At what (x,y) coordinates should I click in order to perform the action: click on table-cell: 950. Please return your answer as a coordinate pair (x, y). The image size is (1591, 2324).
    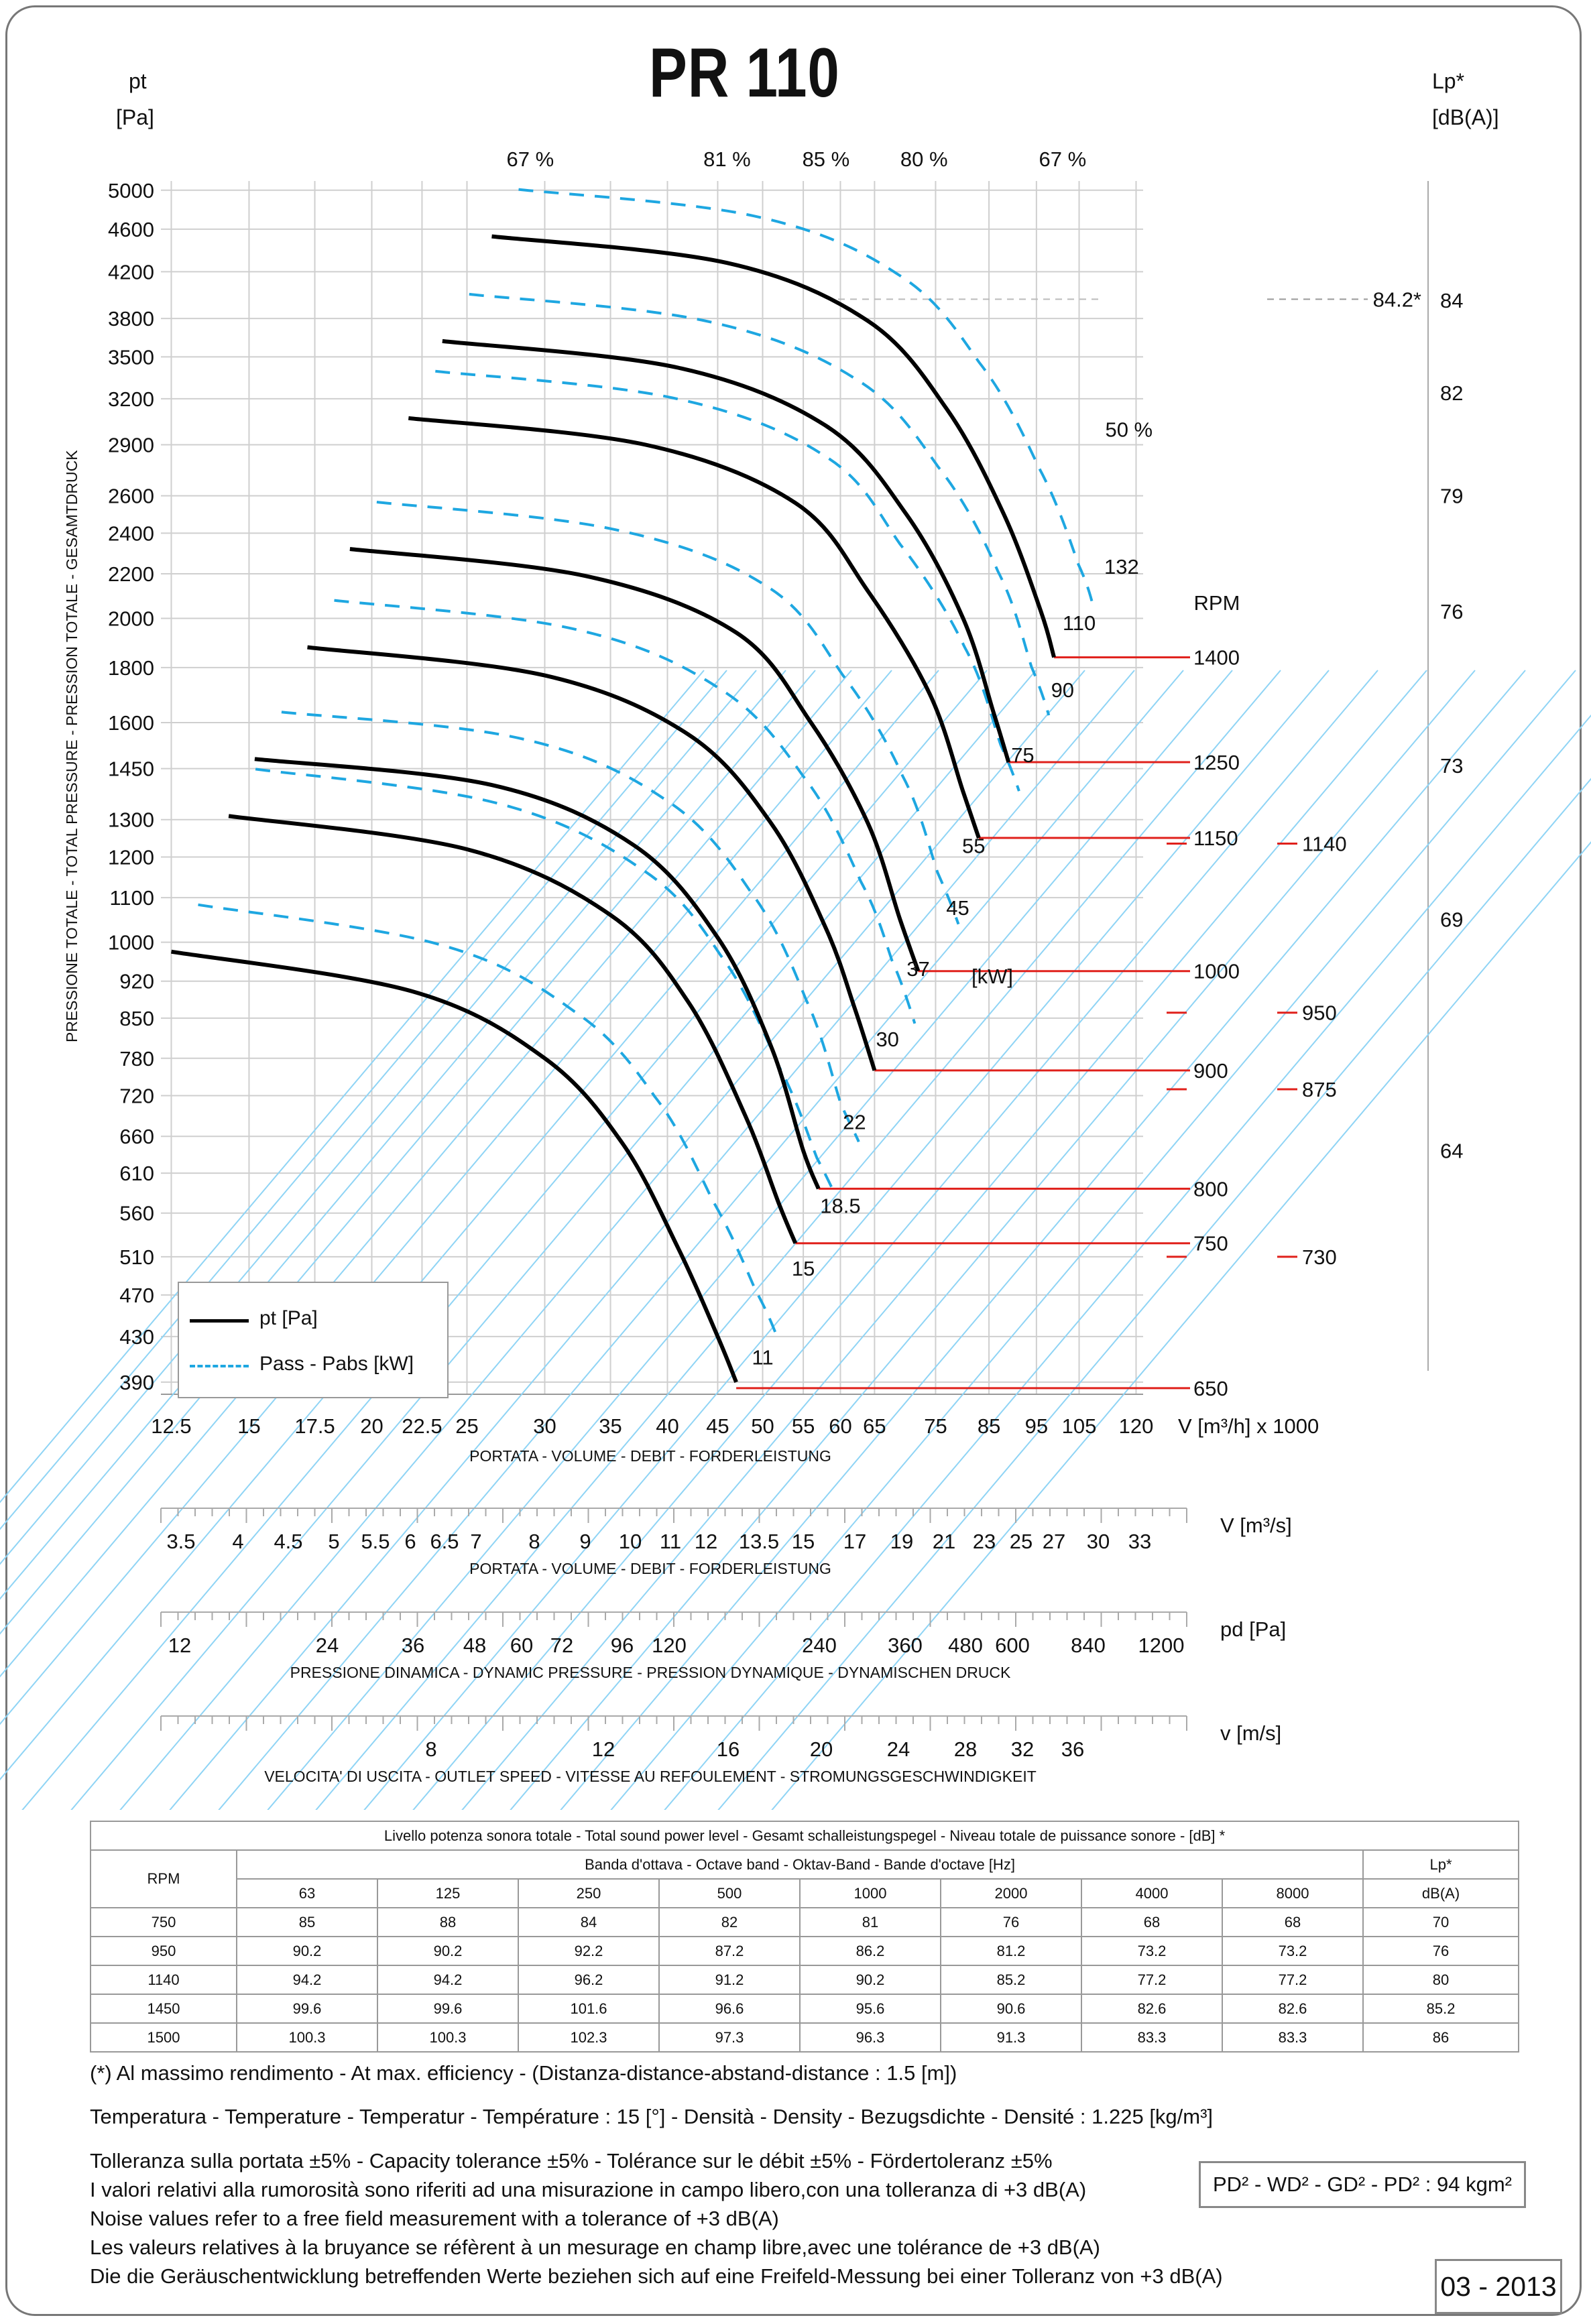
    Looking at the image, I should click on (163, 1951).